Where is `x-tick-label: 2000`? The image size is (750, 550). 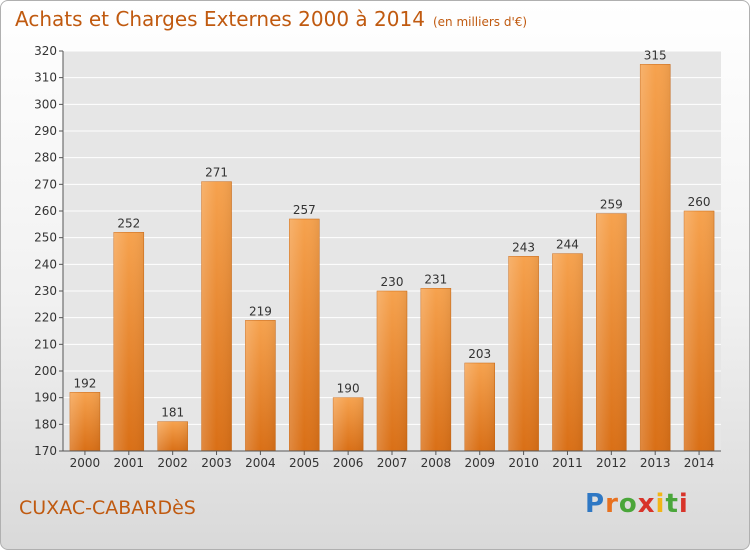
x-tick-label: 2000 is located at coordinates (85, 463).